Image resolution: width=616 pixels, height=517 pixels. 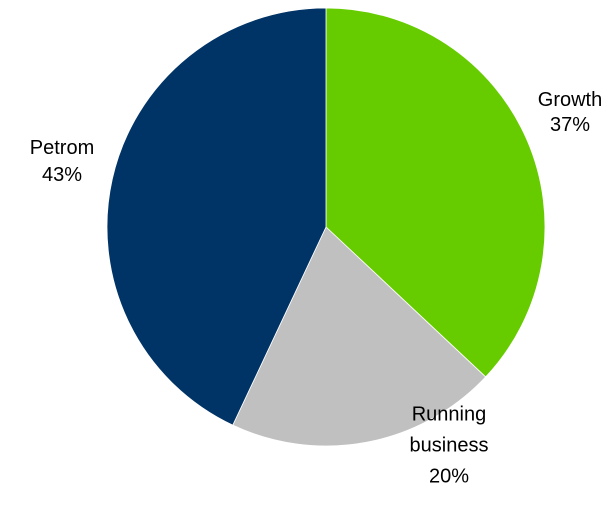 What do you see at coordinates (62, 161) in the screenshot?
I see `pie-label-petrom: Petrom 43%` at bounding box center [62, 161].